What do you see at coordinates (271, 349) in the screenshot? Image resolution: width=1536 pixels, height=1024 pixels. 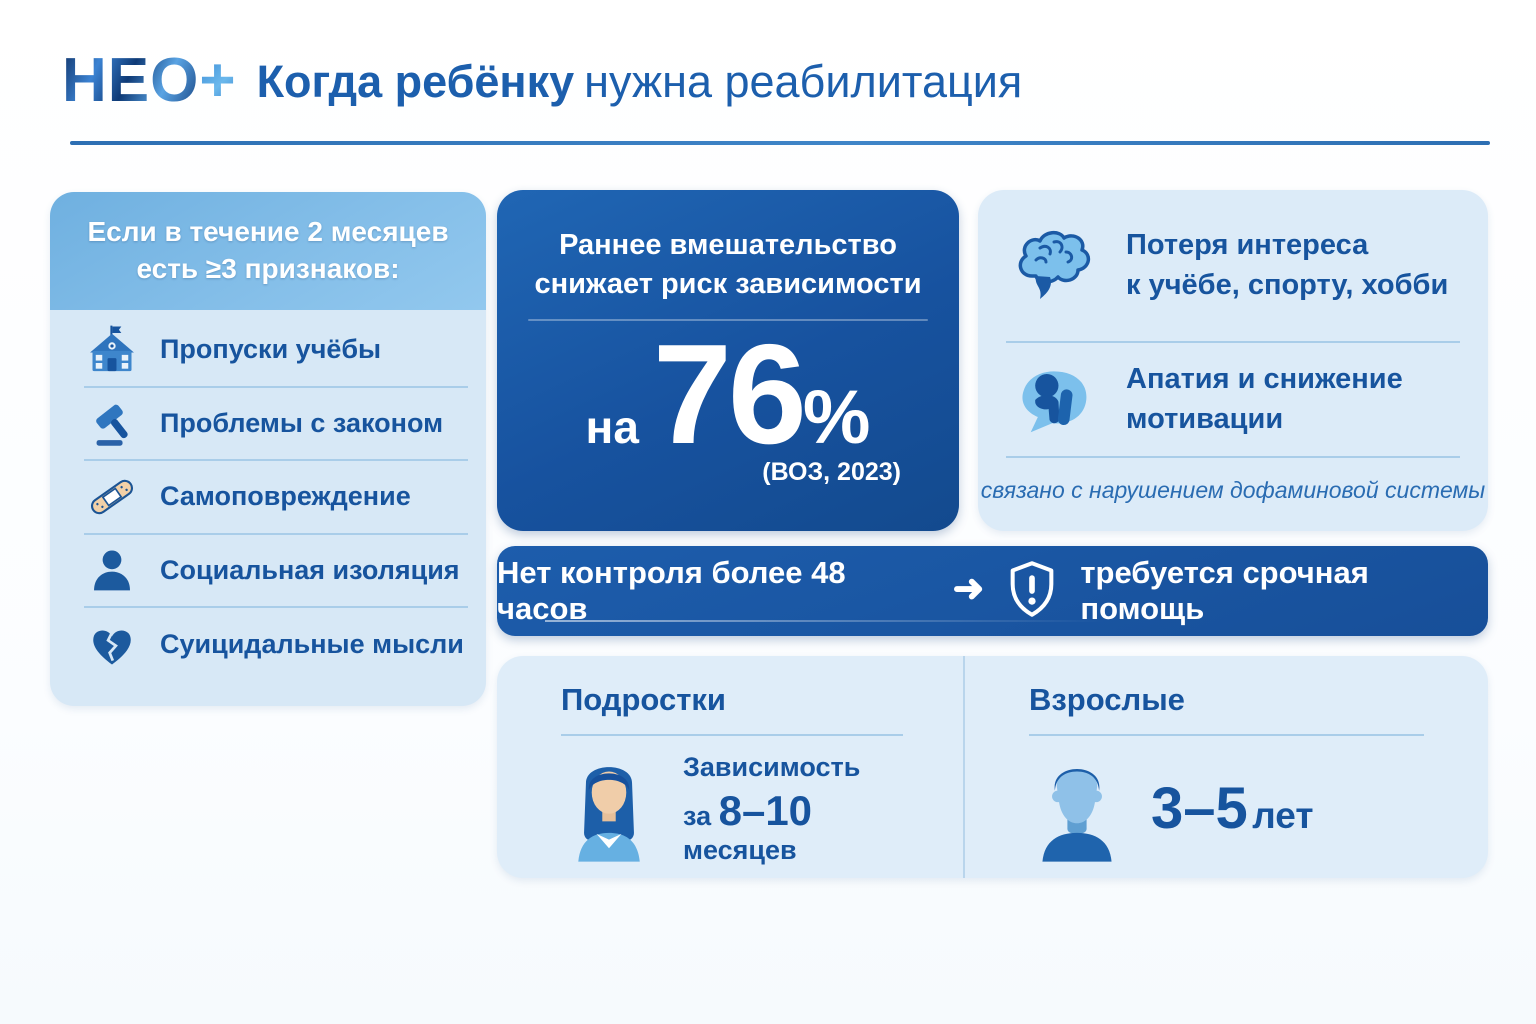 I see `list-item-label: Пропуски учёбы` at bounding box center [271, 349].